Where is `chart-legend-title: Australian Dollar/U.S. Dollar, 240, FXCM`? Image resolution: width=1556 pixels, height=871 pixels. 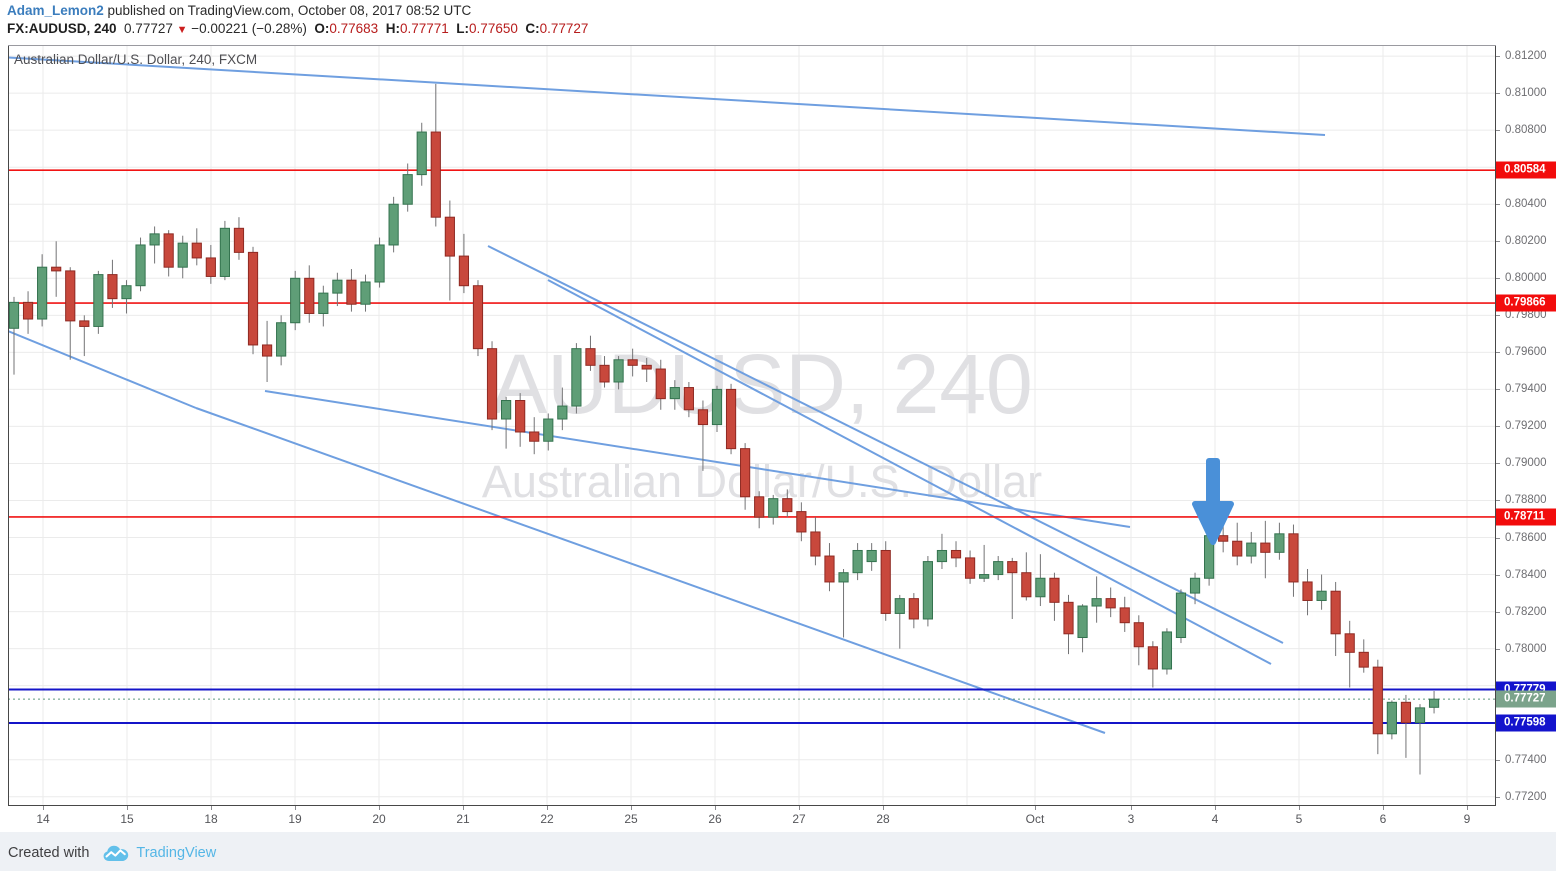 chart-legend-title: Australian Dollar/U.S. Dollar, 240, FXCM is located at coordinates (136, 59).